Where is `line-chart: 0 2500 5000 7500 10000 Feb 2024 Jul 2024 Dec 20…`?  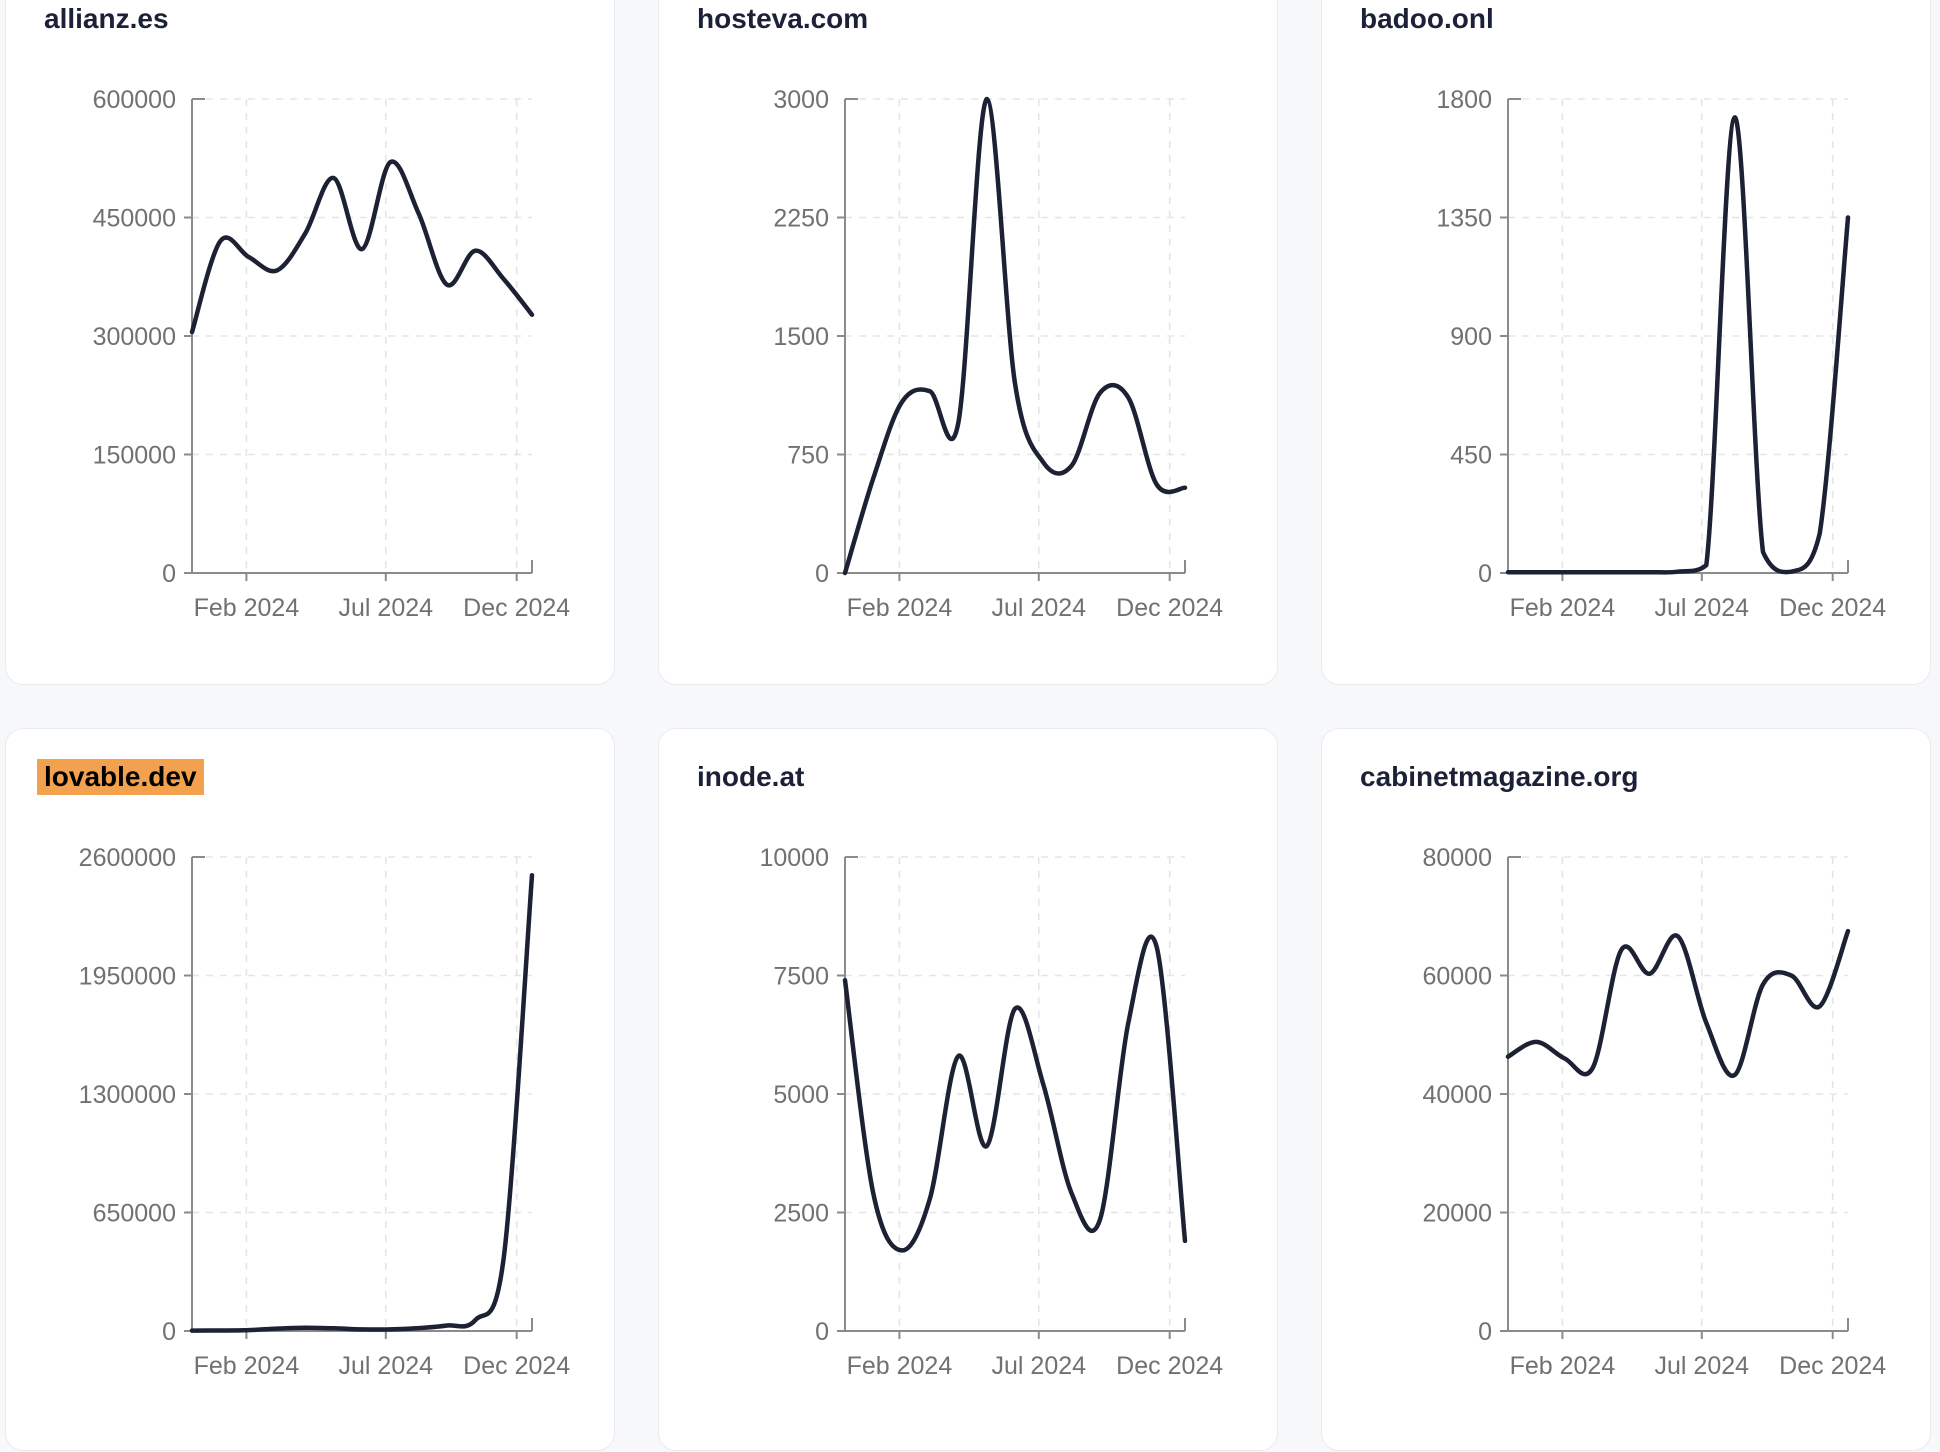
line-chart: 0 2500 5000 7500 10000 Feb 2024 Jul 2024 Dec 20… is located at coordinates (991, 1112).